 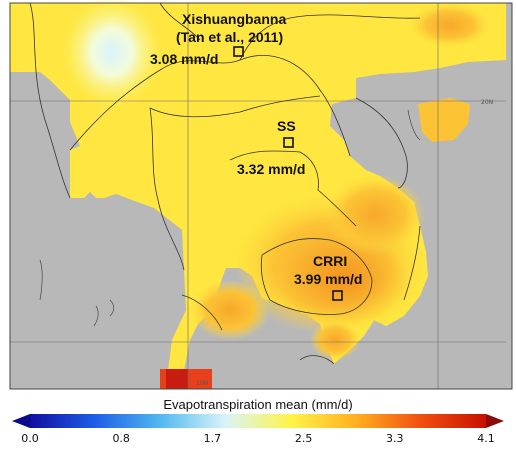 What do you see at coordinates (487, 102) in the screenshot?
I see `grid-label-20n: 20N` at bounding box center [487, 102].